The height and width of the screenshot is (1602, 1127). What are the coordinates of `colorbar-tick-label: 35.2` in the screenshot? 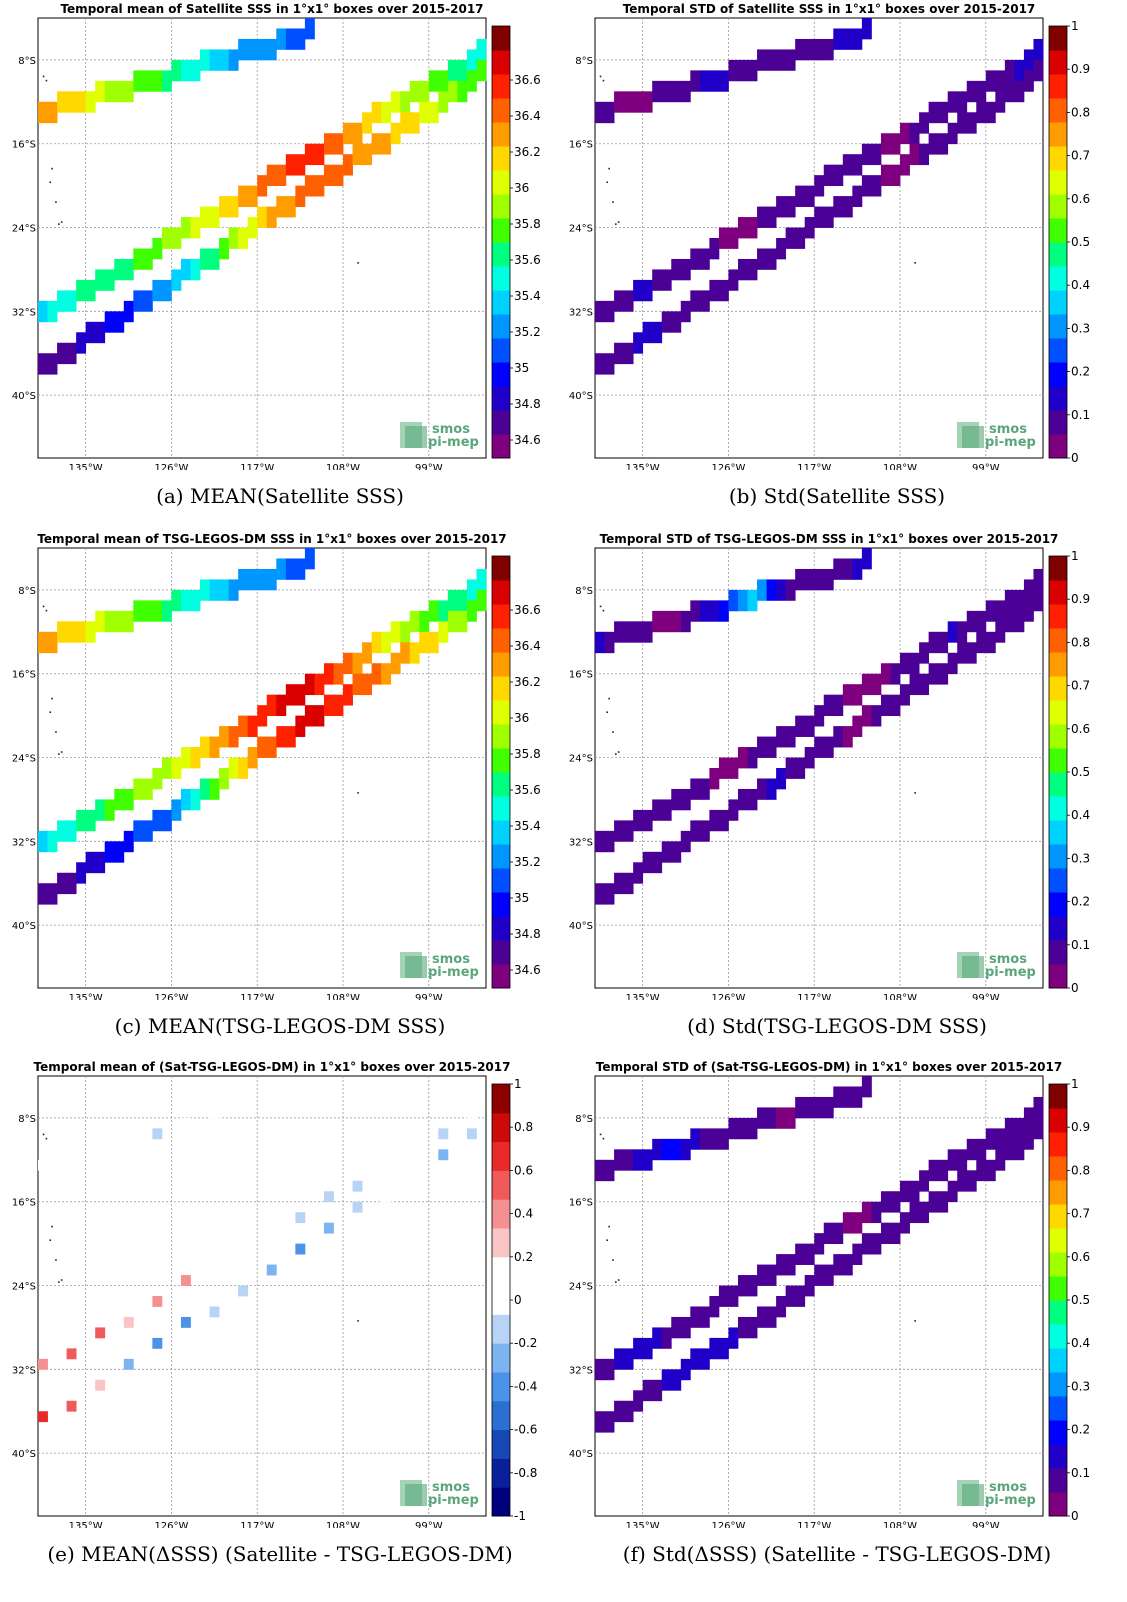 It's located at (527, 332).